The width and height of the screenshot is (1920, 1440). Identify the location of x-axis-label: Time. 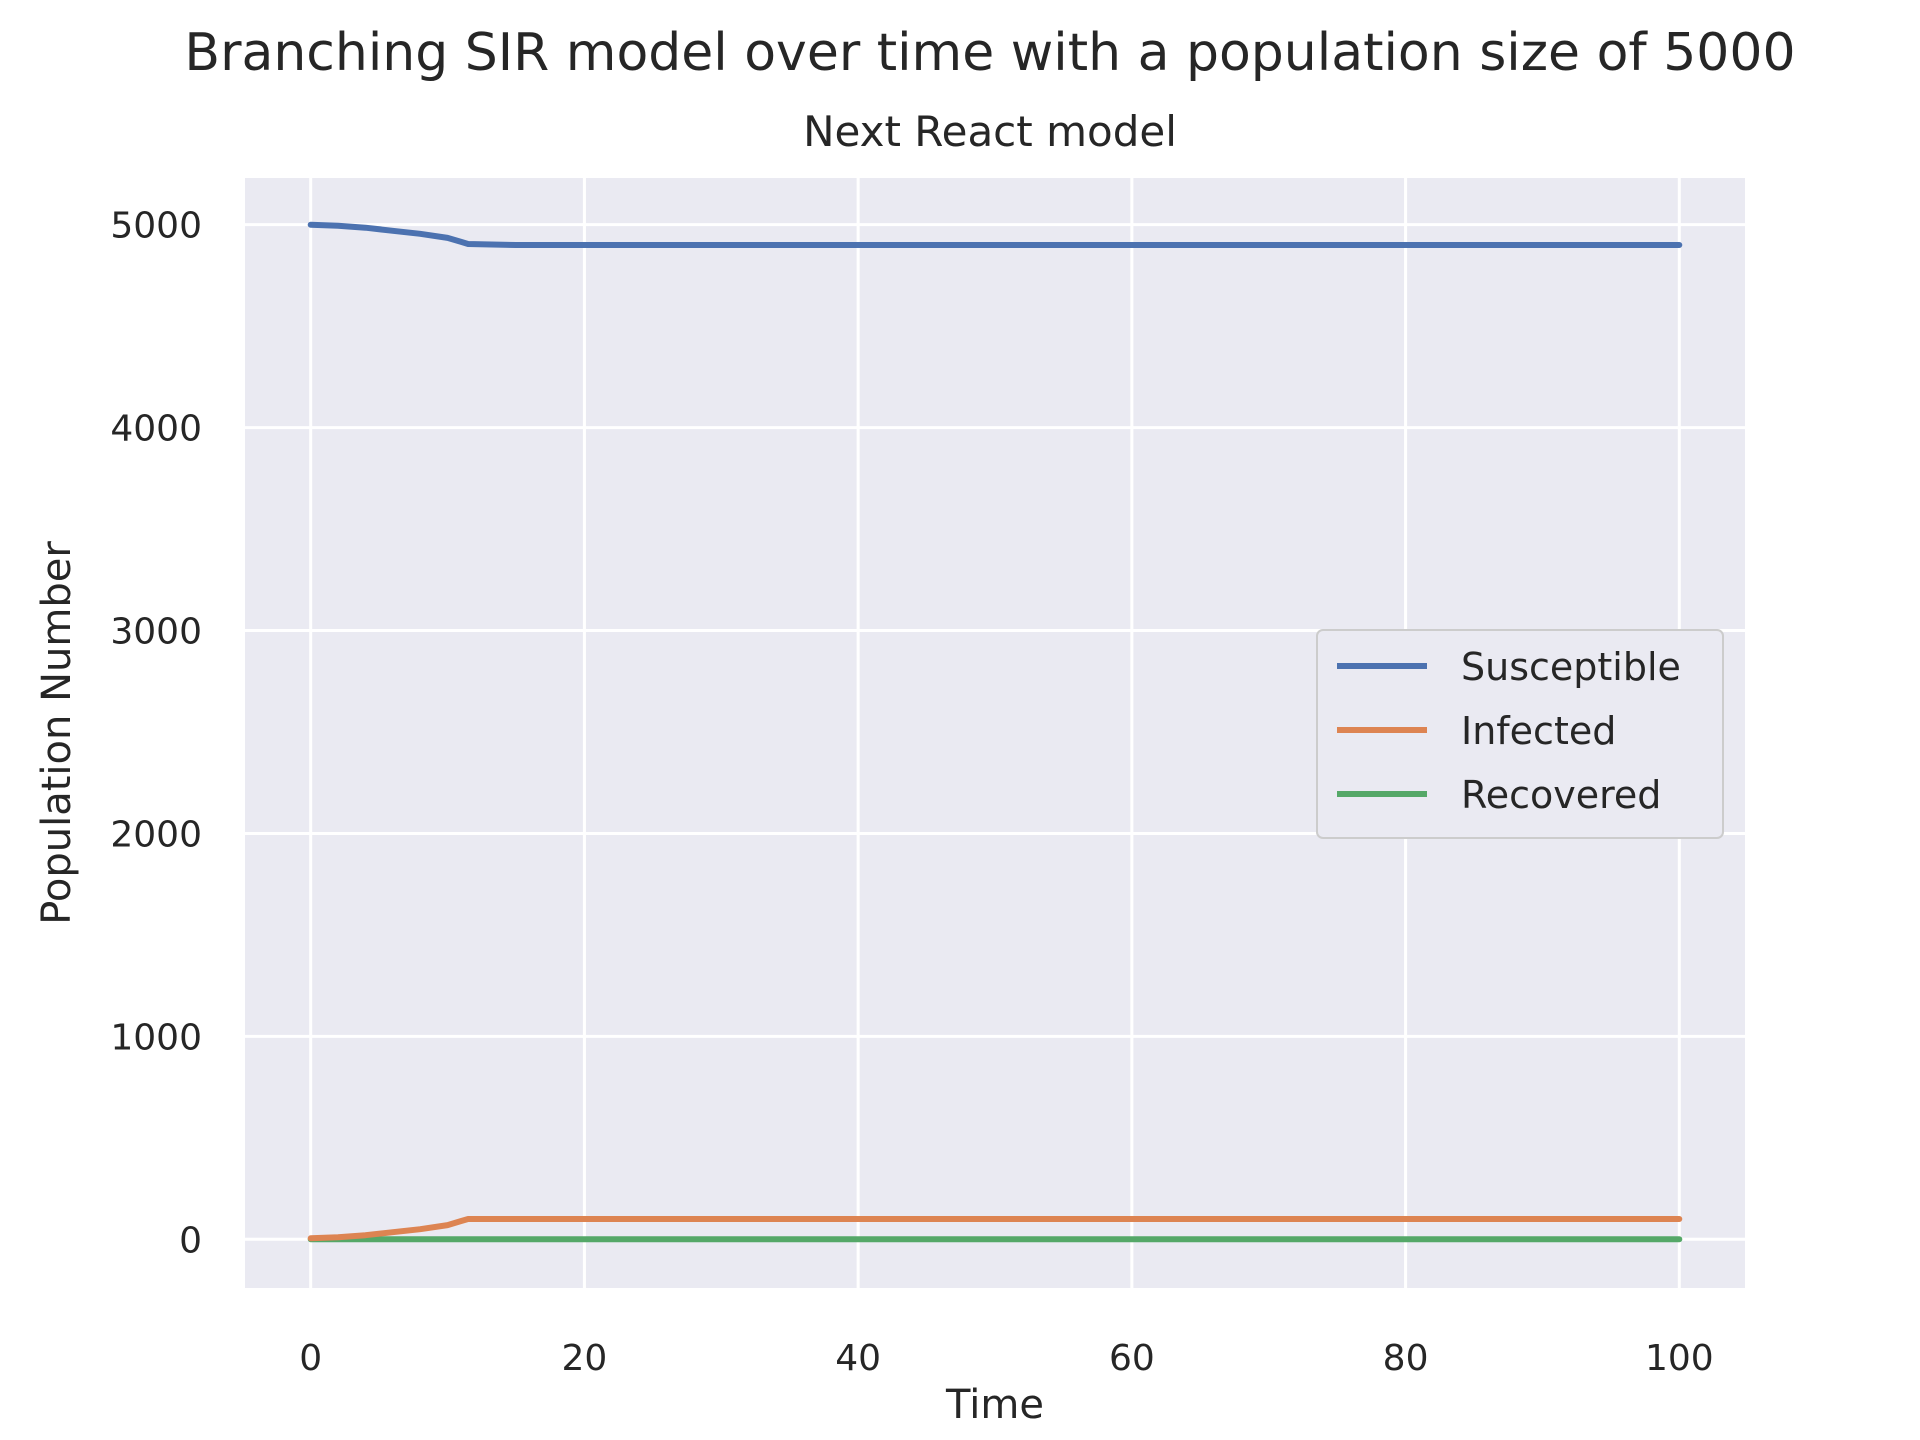
(994, 1405).